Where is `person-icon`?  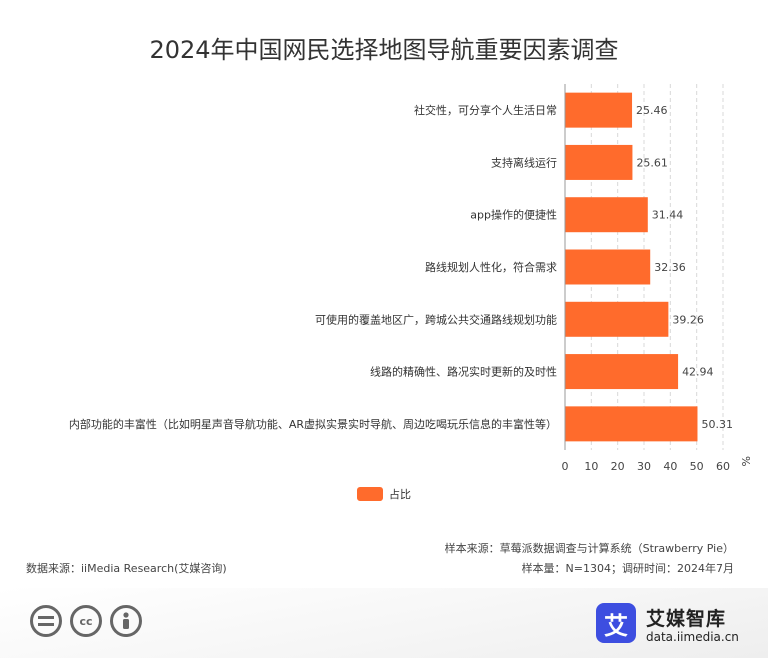 person-icon is located at coordinates (126, 621).